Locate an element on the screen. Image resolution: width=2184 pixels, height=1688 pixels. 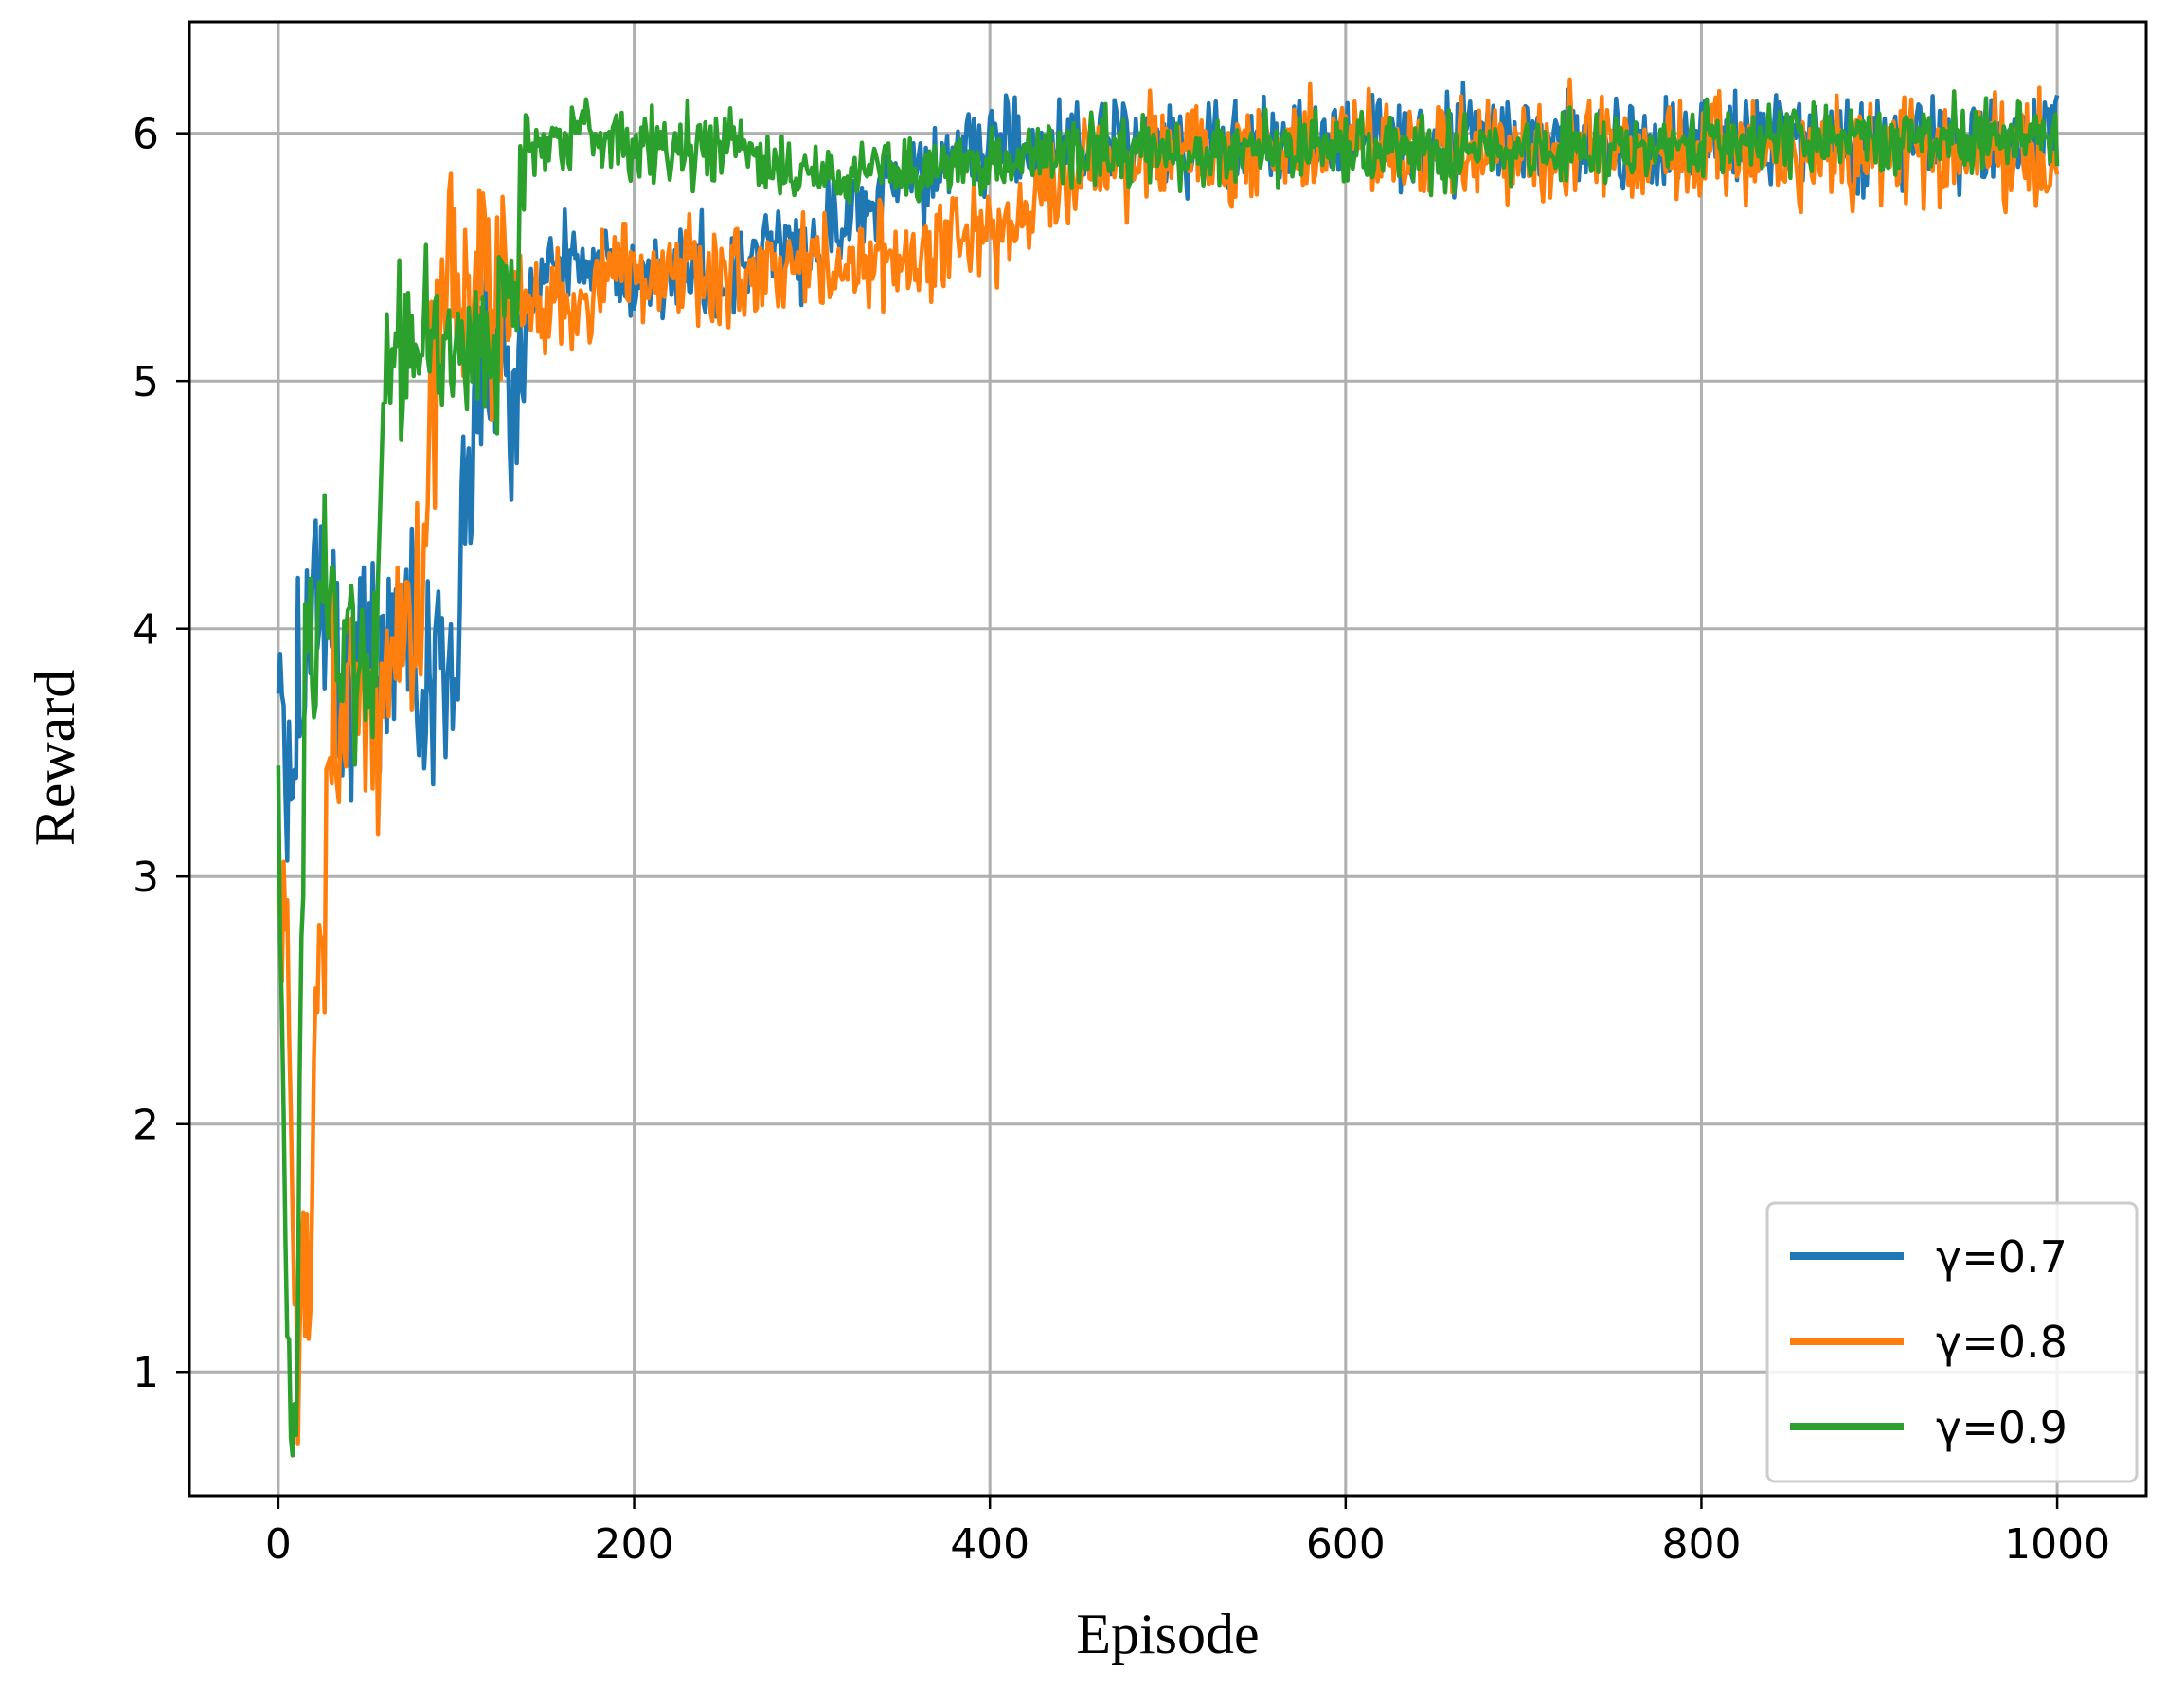
y-tick-label: 1 is located at coordinates (146, 1373).